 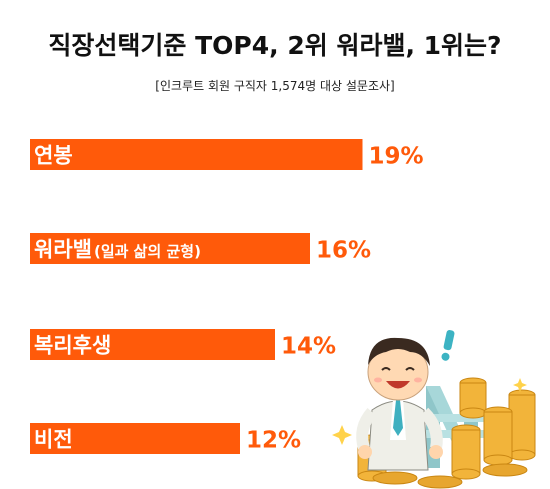 I want to click on bar-category-label-3: 복리후생, so click(x=72, y=346).